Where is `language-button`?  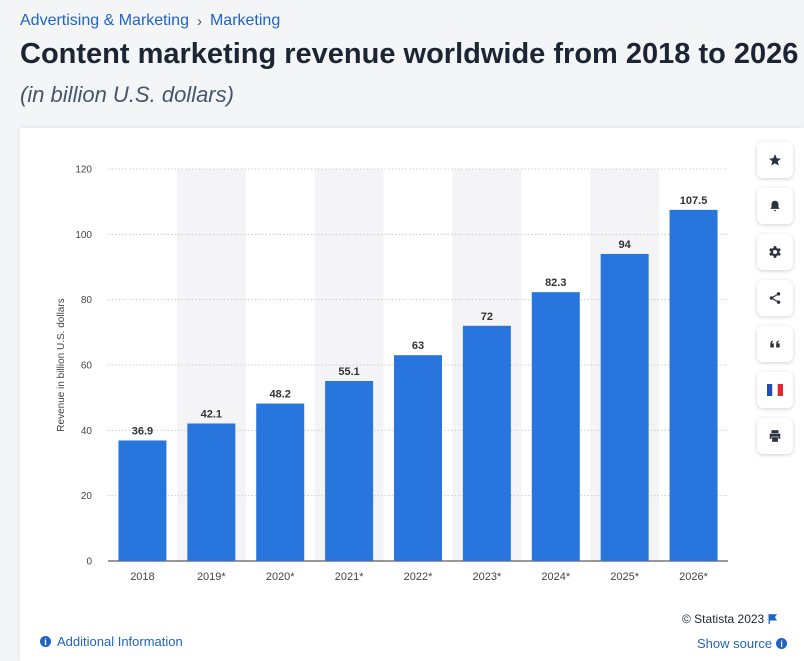
language-button is located at coordinates (775, 390).